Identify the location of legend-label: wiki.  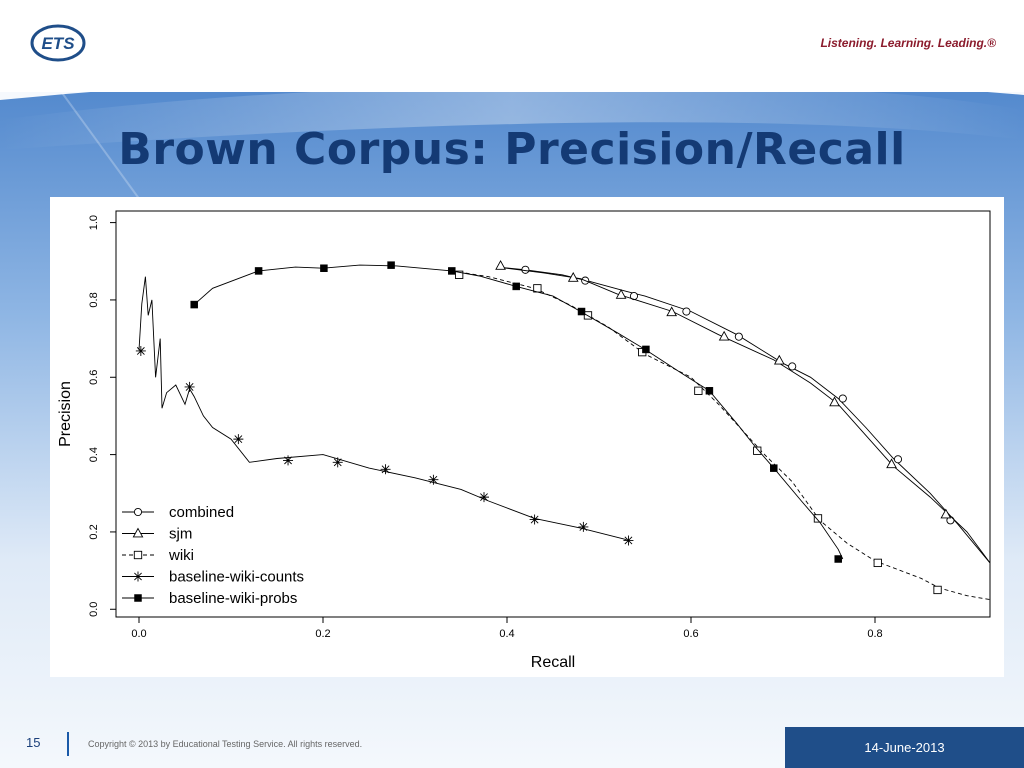
(181, 555).